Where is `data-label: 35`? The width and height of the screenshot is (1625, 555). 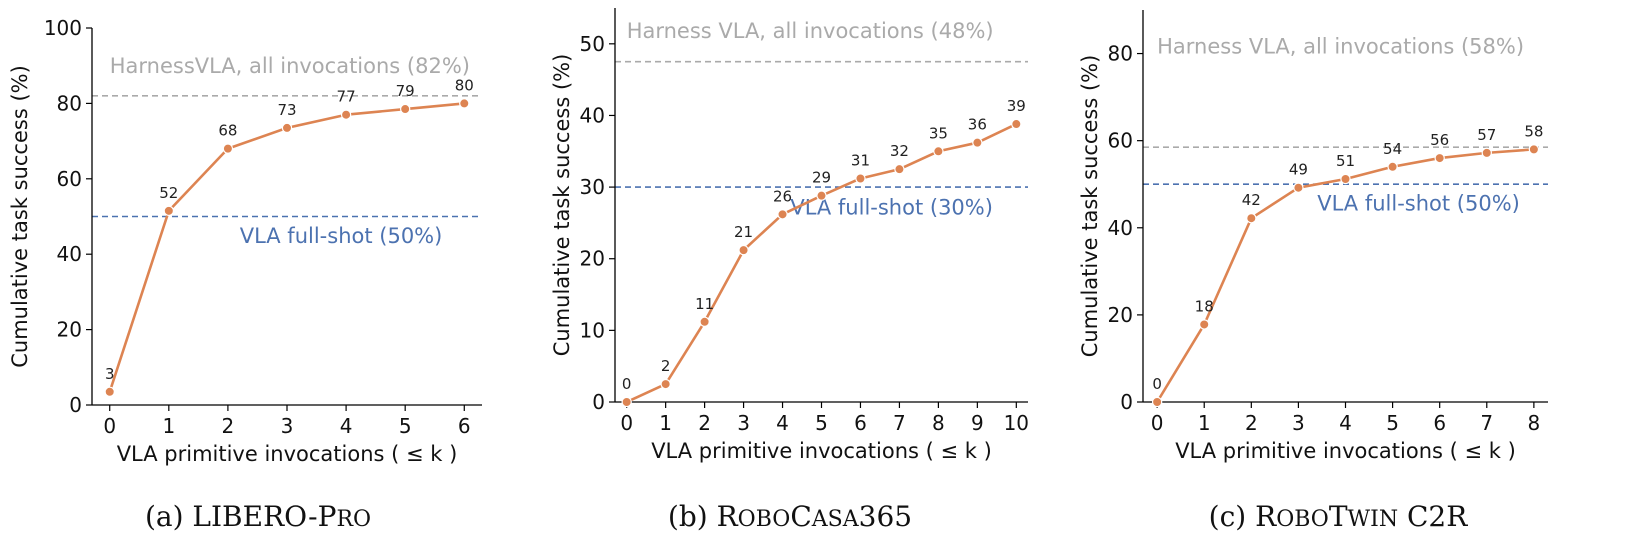 data-label: 35 is located at coordinates (938, 133).